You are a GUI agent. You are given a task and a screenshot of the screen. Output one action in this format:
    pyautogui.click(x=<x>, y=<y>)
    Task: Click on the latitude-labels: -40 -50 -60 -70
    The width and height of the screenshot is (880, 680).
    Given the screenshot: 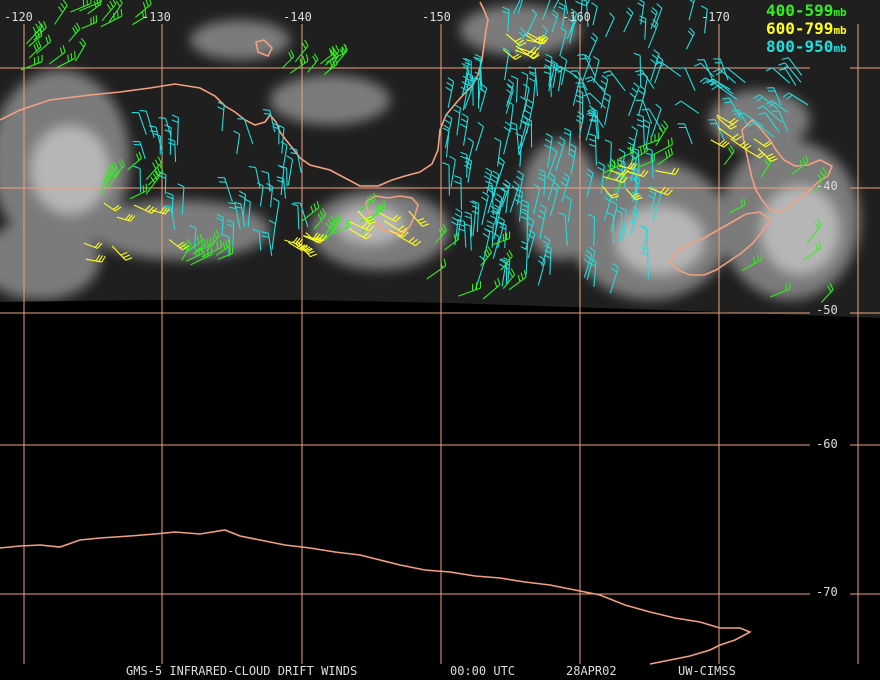 What is the action you would take?
    pyautogui.click(x=827, y=389)
    